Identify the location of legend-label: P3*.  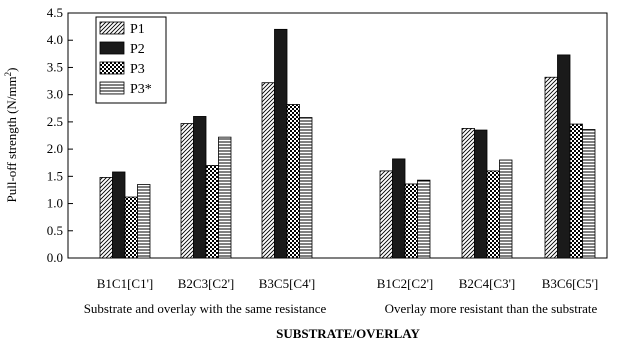
(141, 89).